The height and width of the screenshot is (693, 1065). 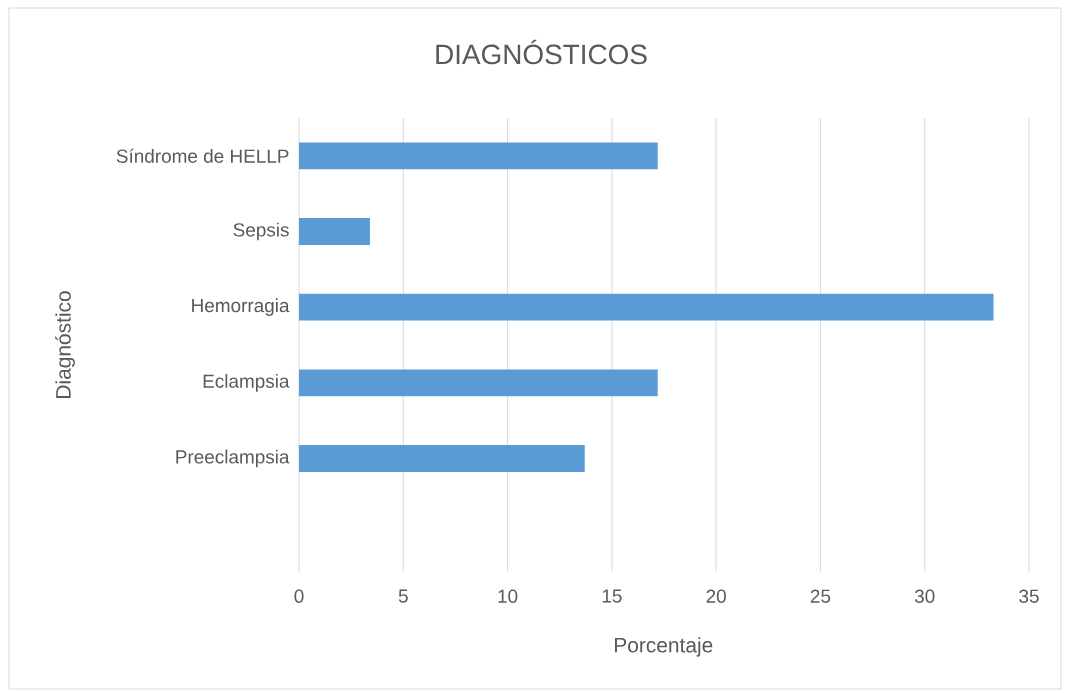 I want to click on x-tick-label: 35, so click(x=1029, y=596).